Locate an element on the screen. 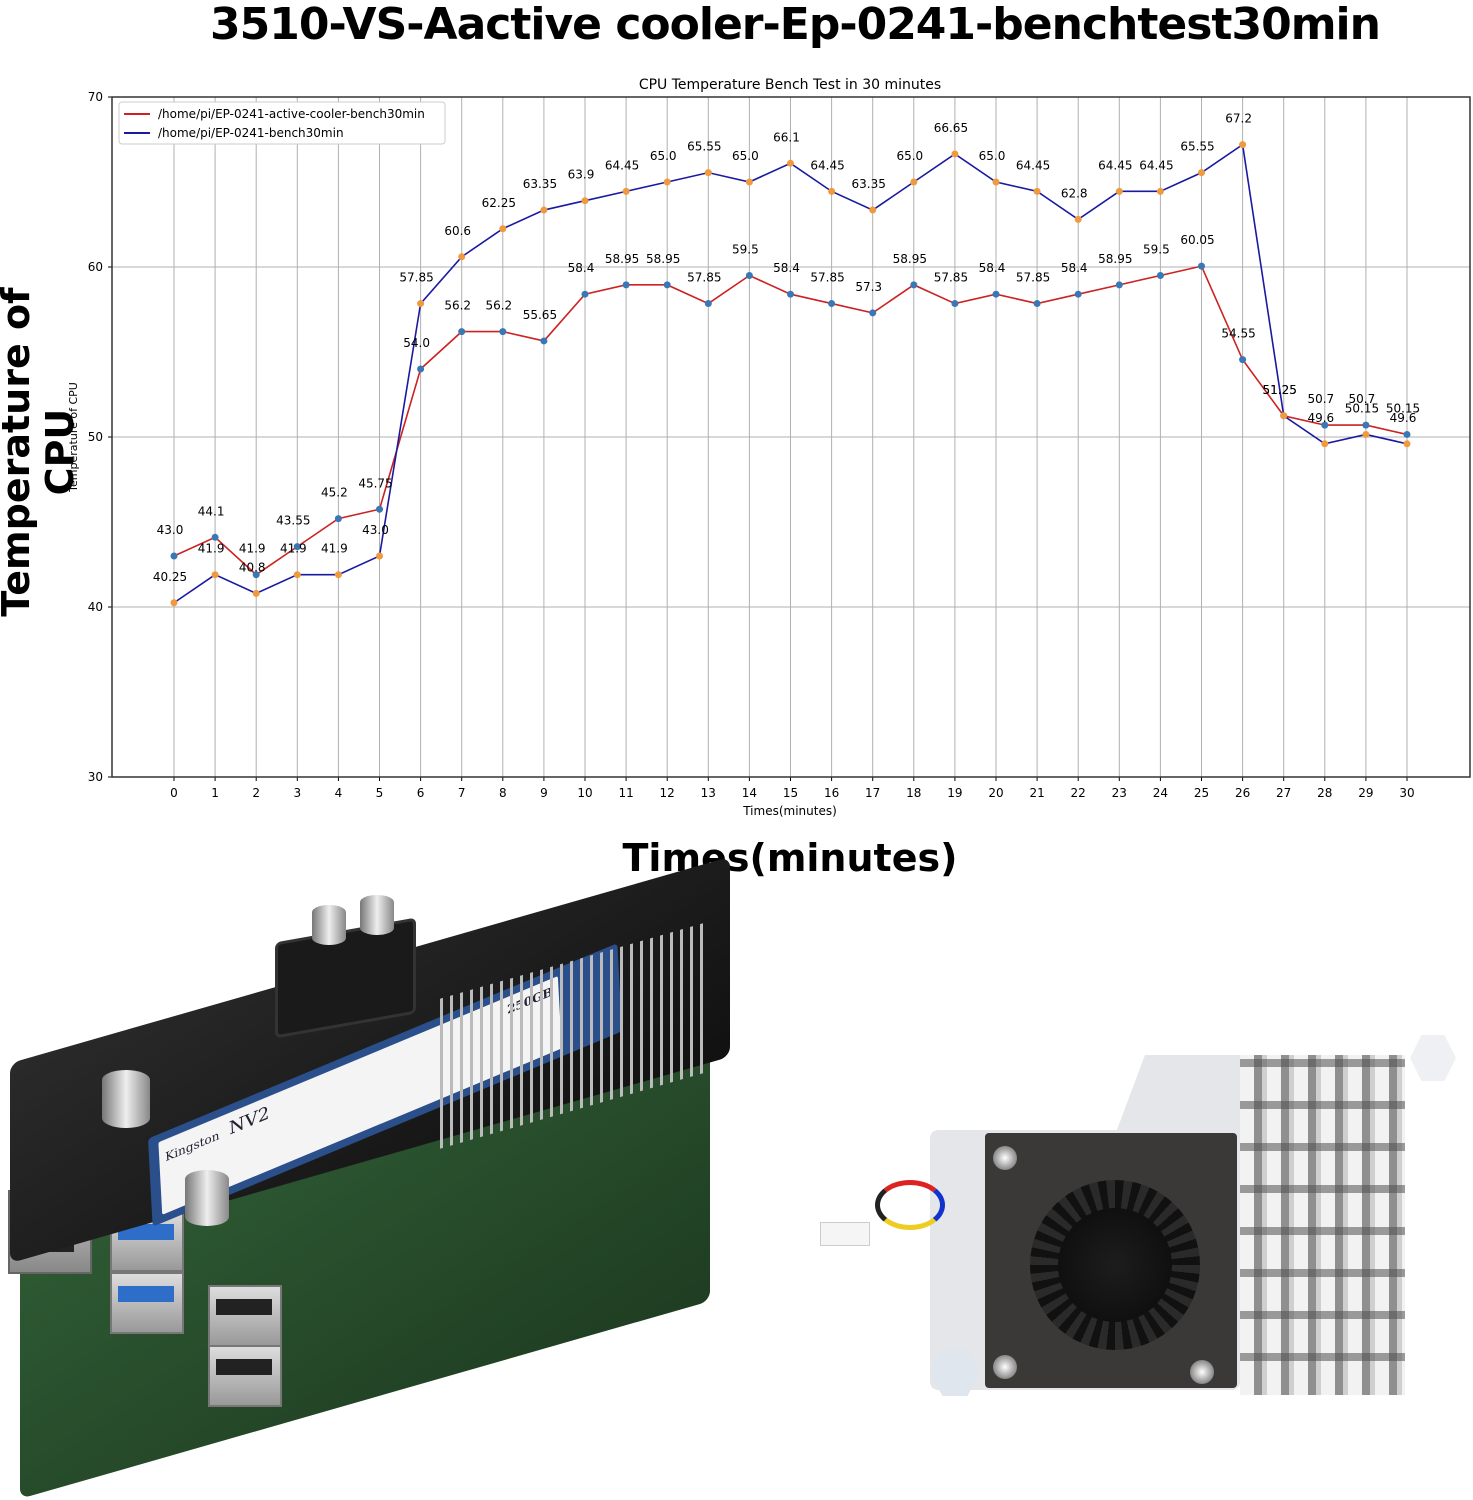  heatsink-fins is located at coordinates (1322, 1225).